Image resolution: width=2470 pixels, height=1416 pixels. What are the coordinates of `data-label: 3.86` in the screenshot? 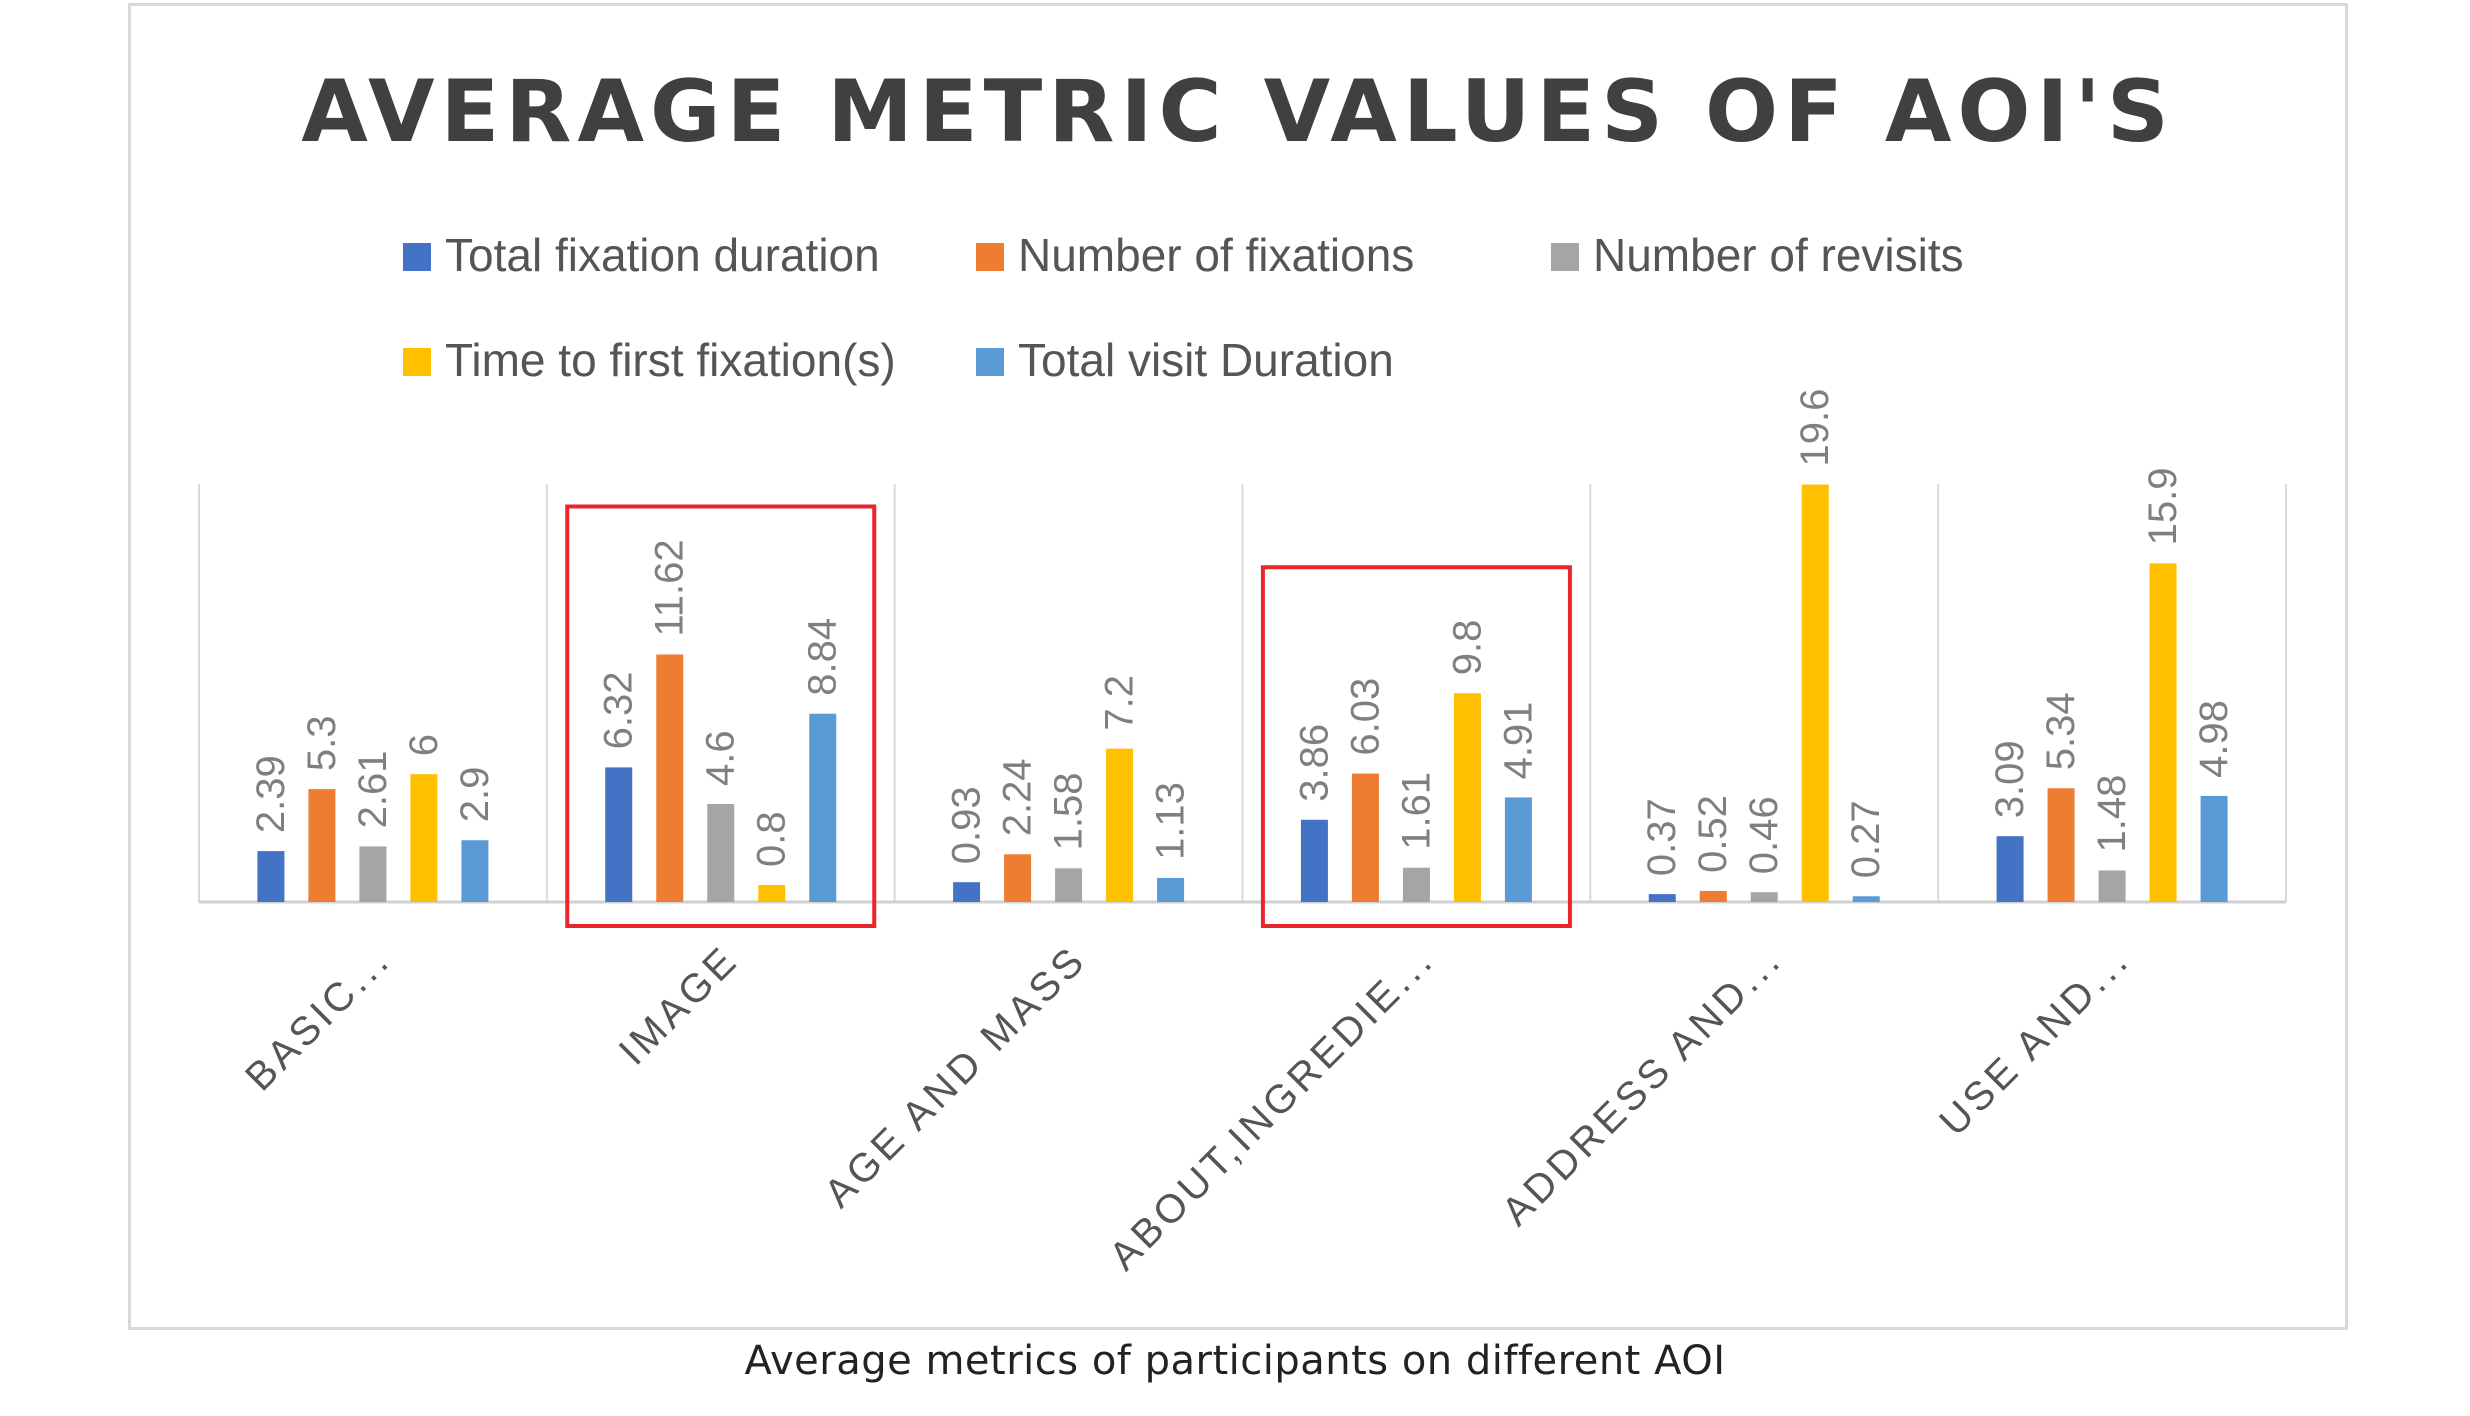 It's located at (1314, 763).